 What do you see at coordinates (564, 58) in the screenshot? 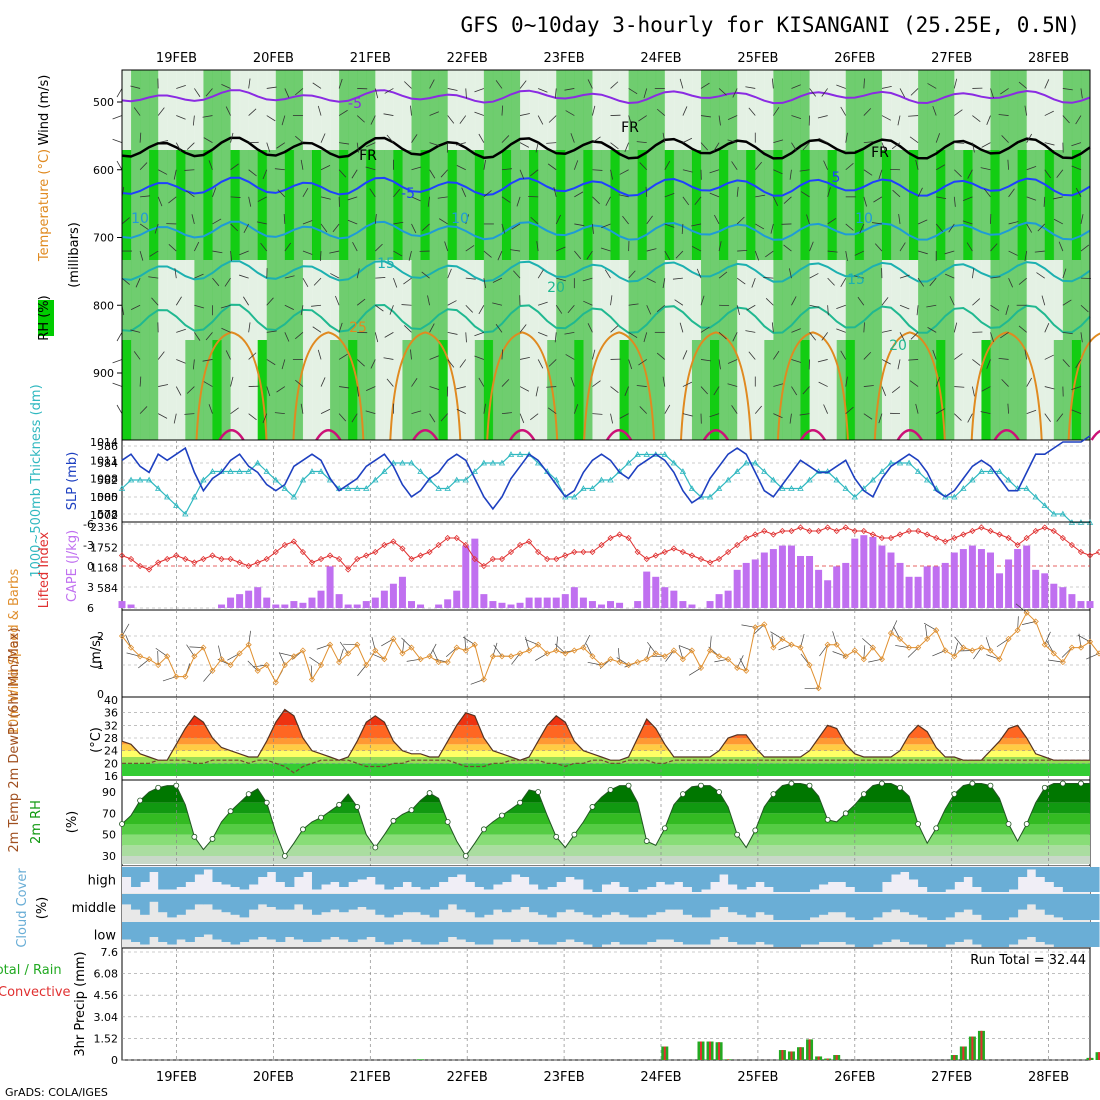
I see `date-label-top: 23FEB` at bounding box center [564, 58].